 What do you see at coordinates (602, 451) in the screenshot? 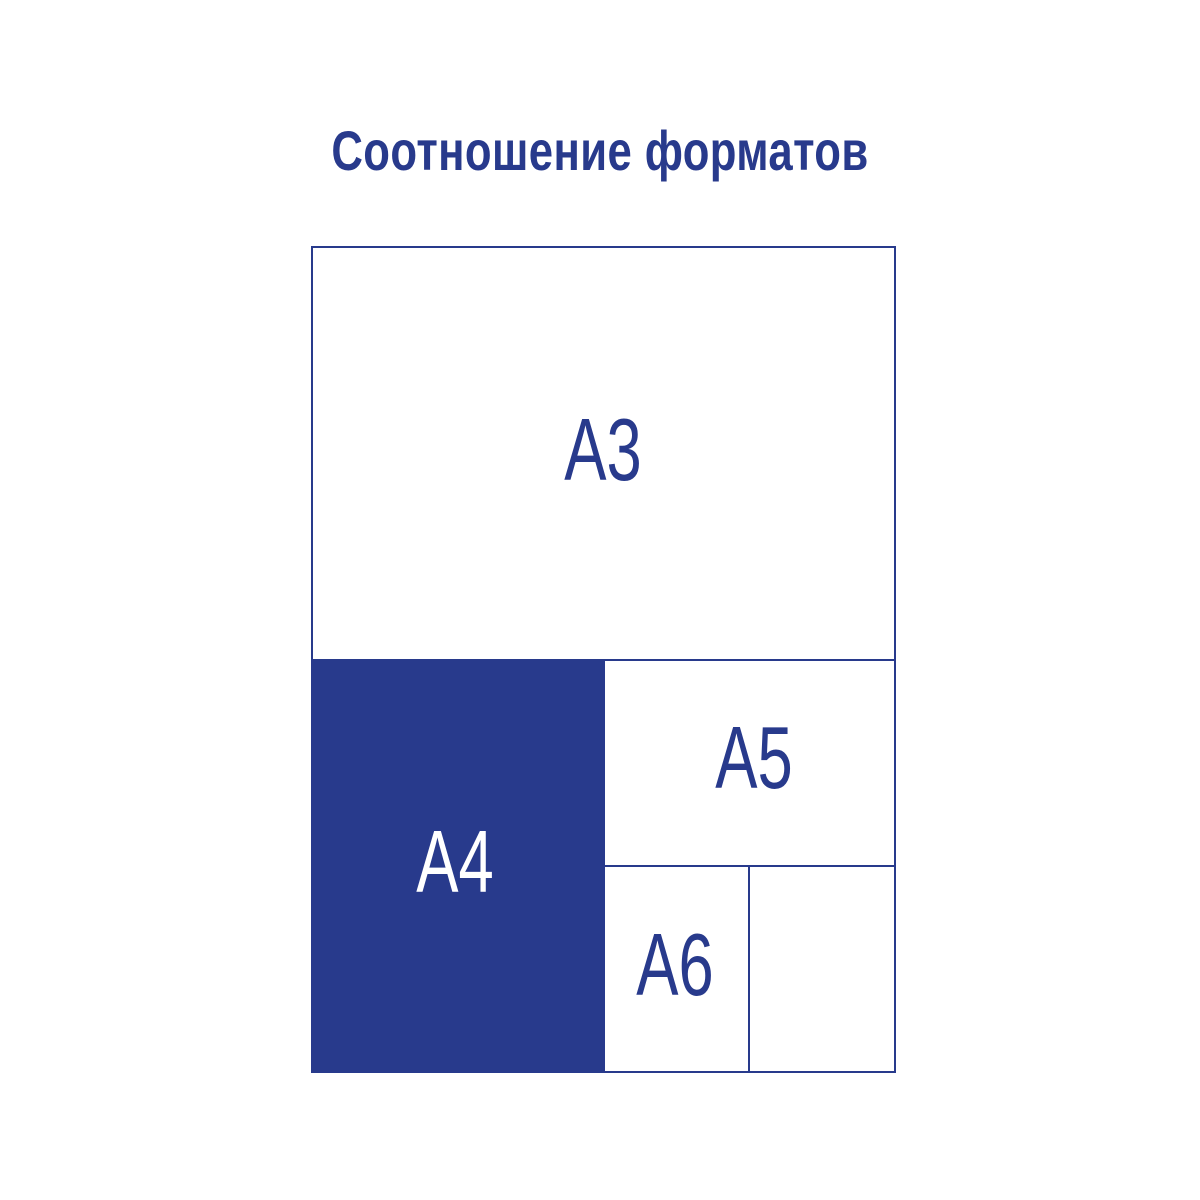
I see `label-a3: A3` at bounding box center [602, 451].